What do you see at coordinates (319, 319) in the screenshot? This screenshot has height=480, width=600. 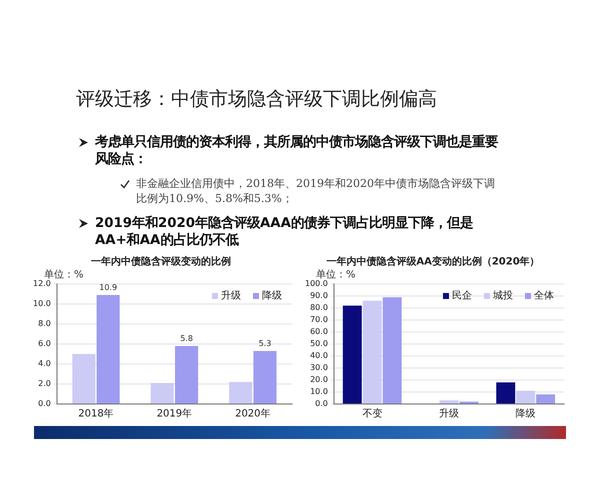 I see `y-tick-label: 70.0` at bounding box center [319, 319].